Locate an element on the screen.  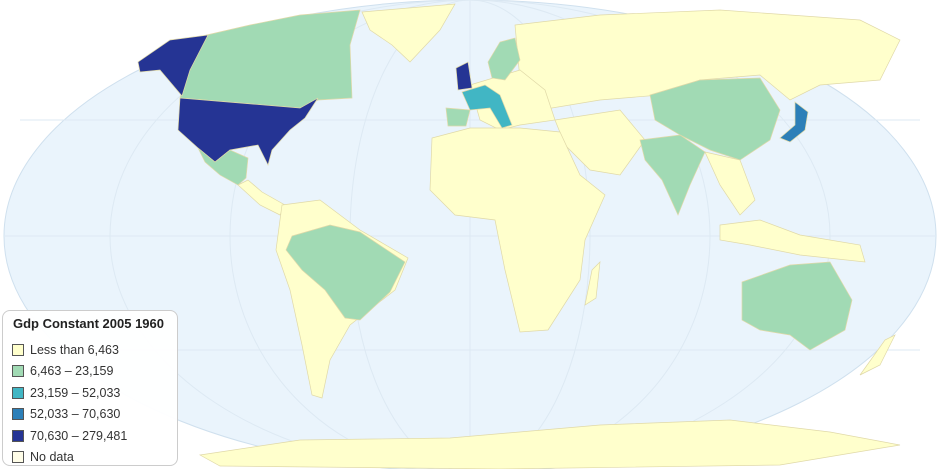
country-china is located at coordinates (715, 119).